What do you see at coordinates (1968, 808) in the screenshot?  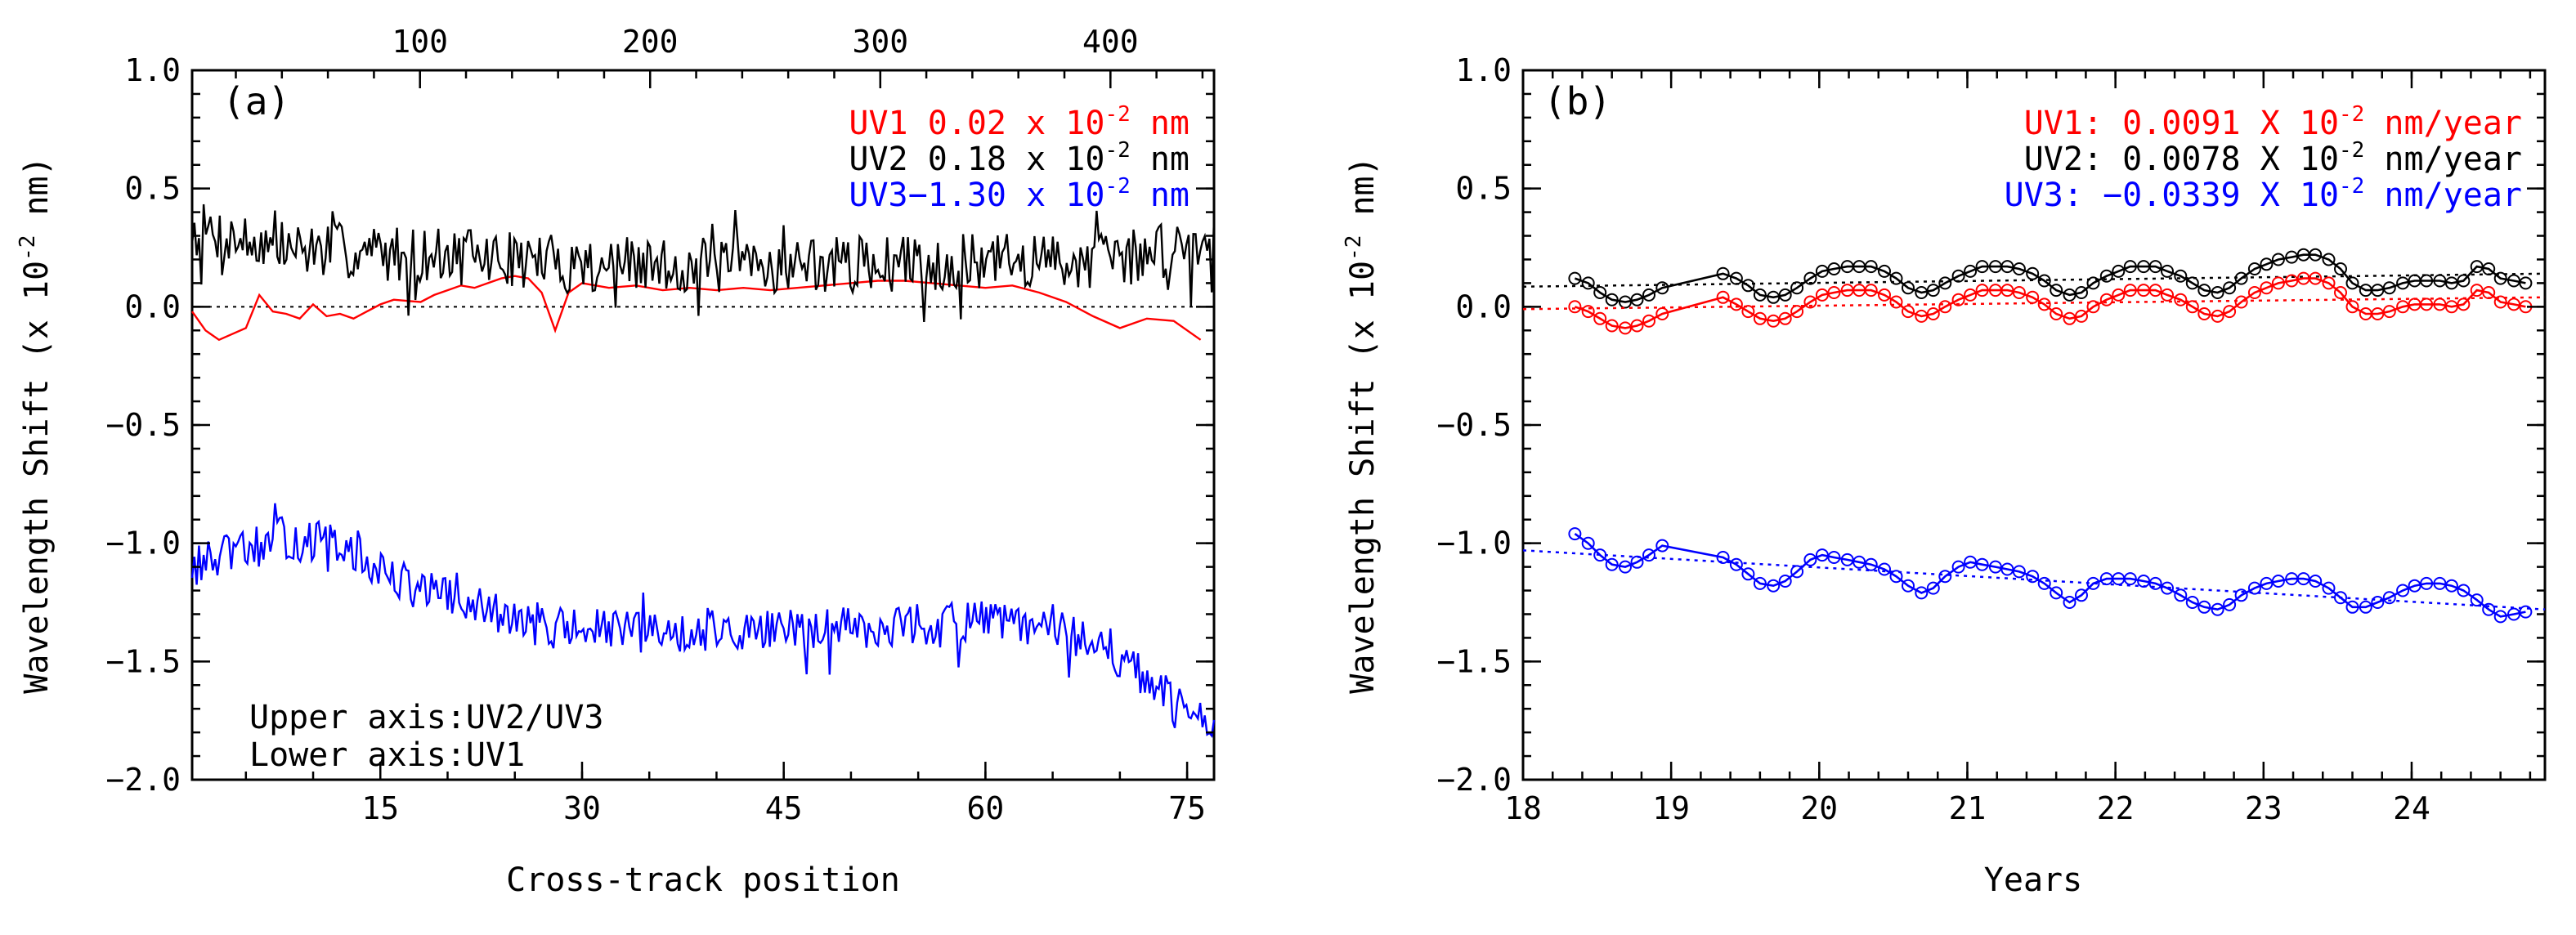 I see `panel-b-xtick-label: 21` at bounding box center [1968, 808].